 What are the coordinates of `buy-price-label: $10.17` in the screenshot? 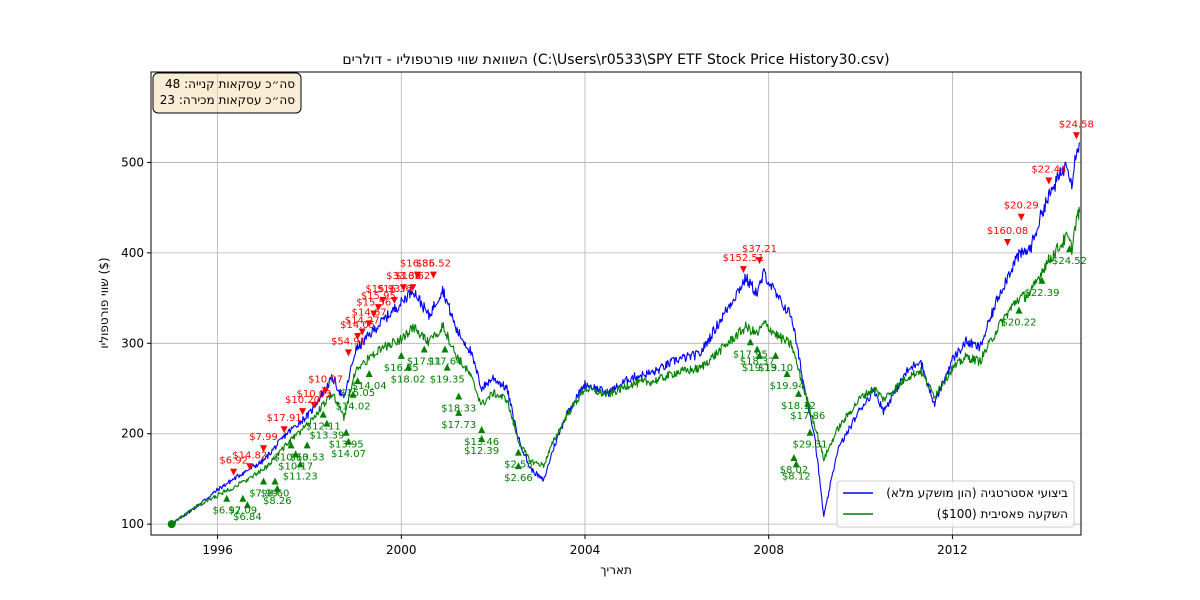 It's located at (295, 466).